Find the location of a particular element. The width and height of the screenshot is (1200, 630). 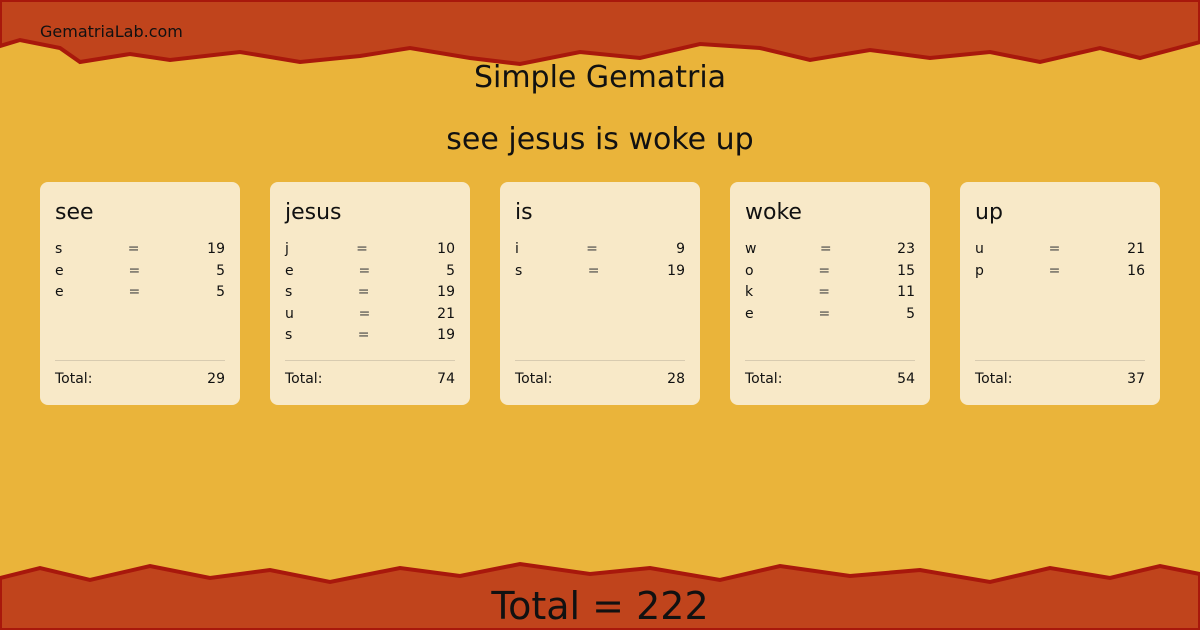

word-card: see s = 19 e = 5 e = 5 Total: 29 is located at coordinates (140, 293).